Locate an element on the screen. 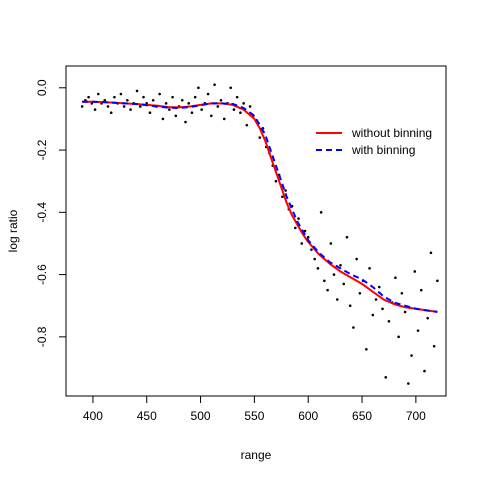 The image size is (480, 480). x-tick-label-600: 600 is located at coordinates (308, 416).